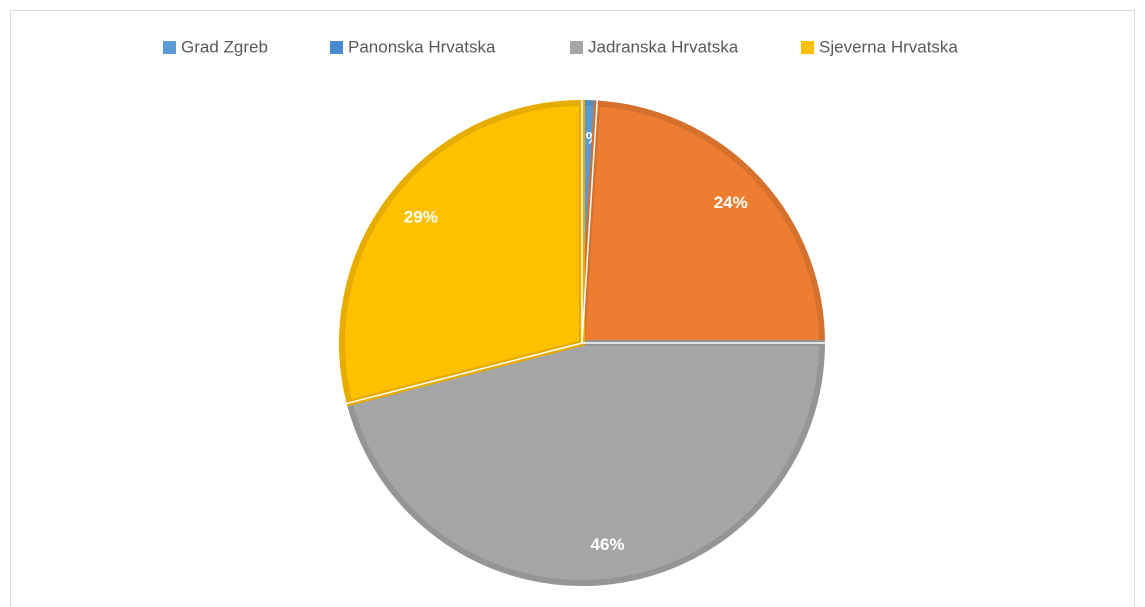  What do you see at coordinates (421, 216) in the screenshot?
I see `slice-label: 29%` at bounding box center [421, 216].